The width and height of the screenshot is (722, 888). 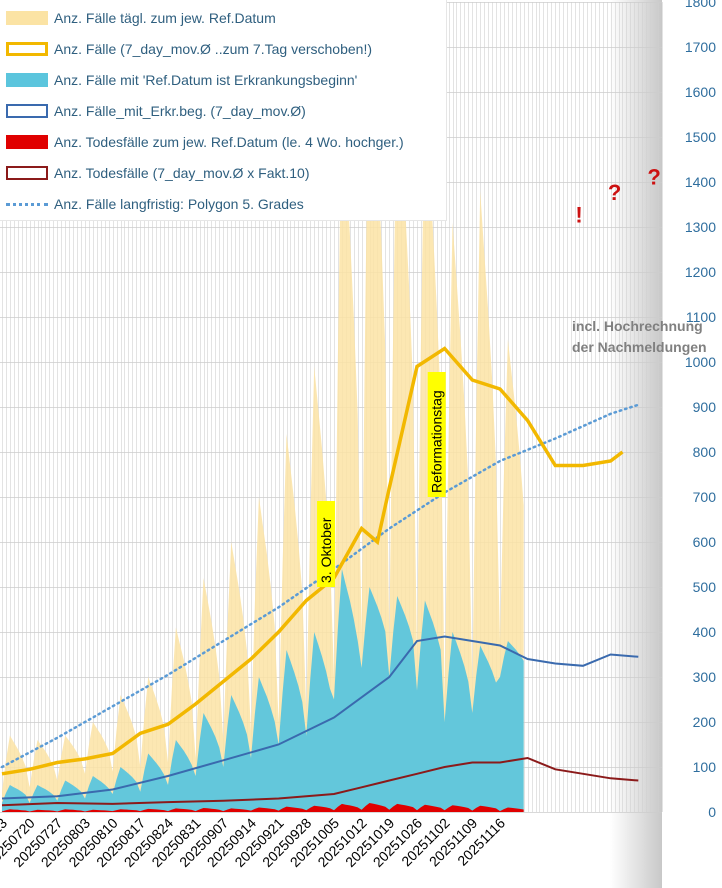 What do you see at coordinates (700, 182) in the screenshot?
I see `y-tick-label: 1400` at bounding box center [700, 182].